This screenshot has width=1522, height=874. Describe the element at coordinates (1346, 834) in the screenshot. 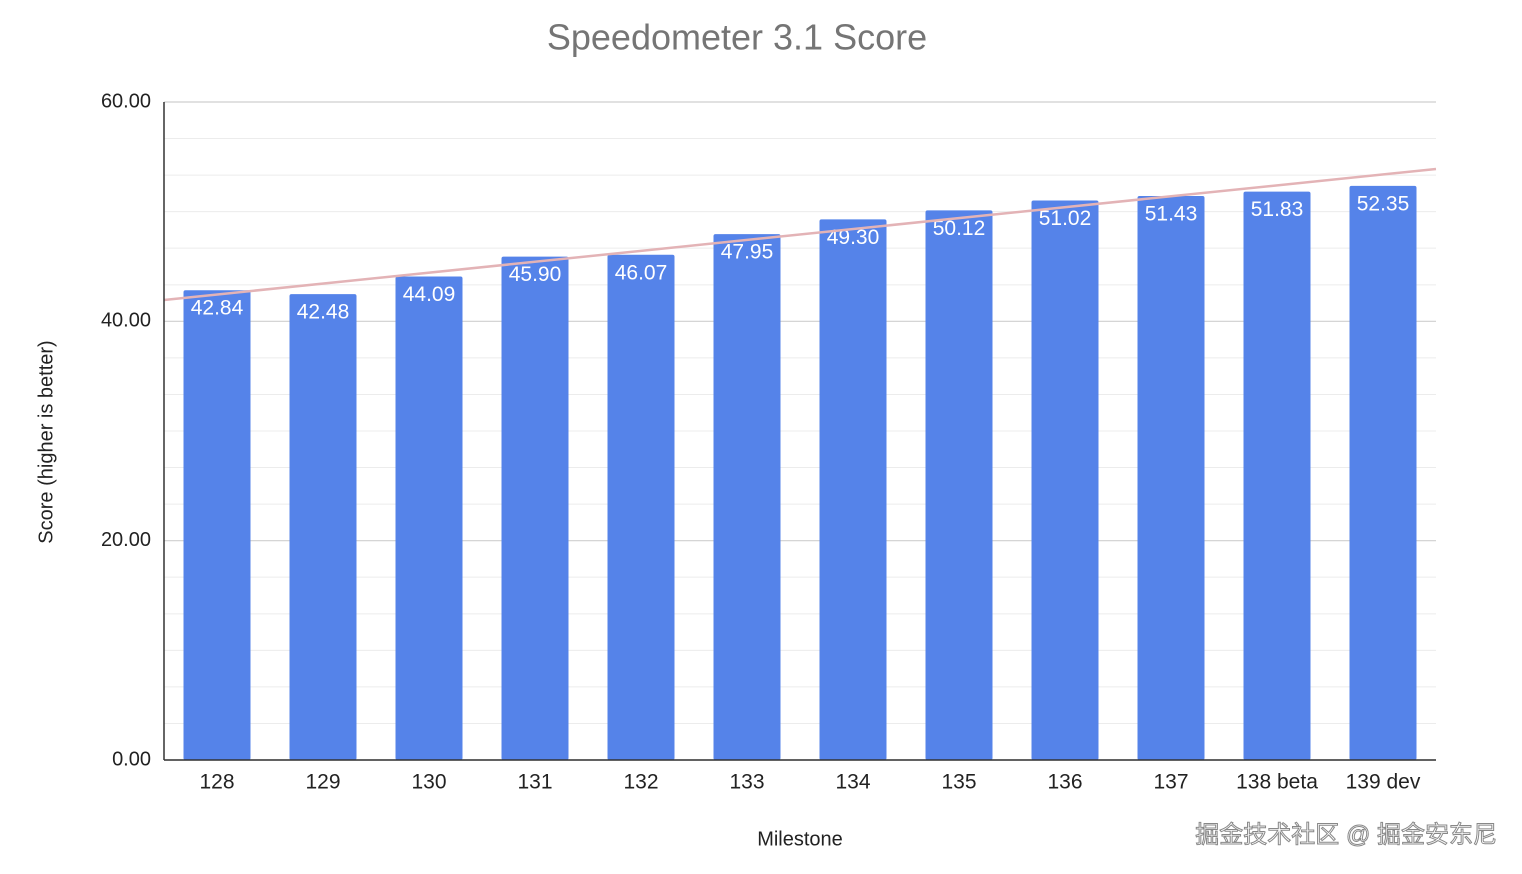

I see `watermark: 掘金技术社区 @ 掘金安东尼` at that location.